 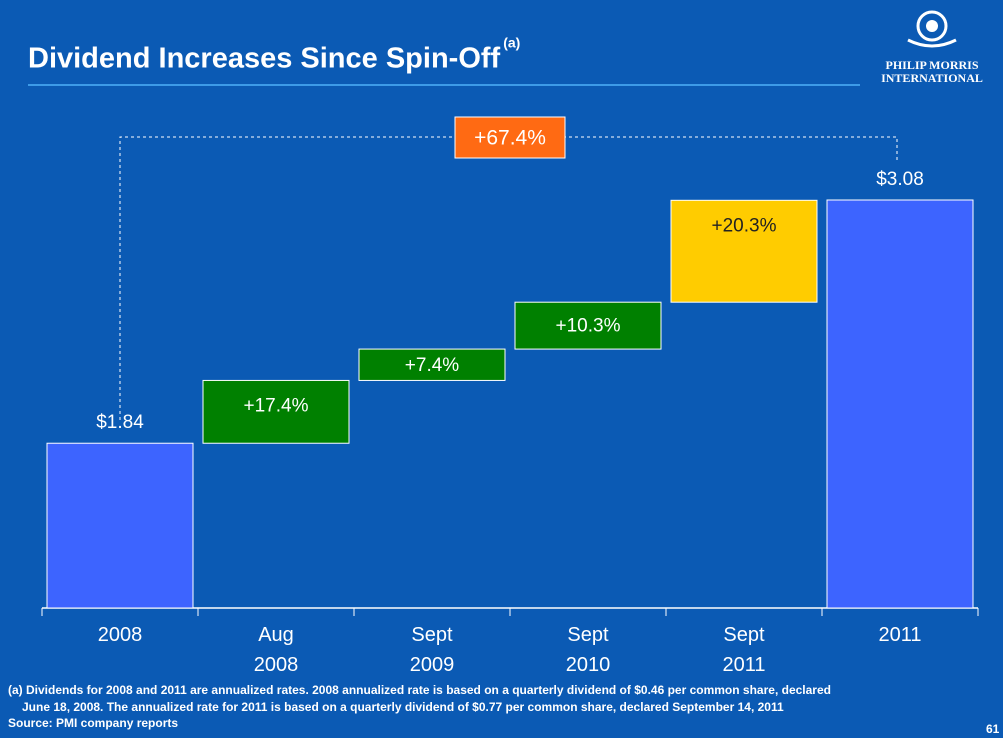 I want to click on value-label: +10.3%, so click(x=588, y=326).